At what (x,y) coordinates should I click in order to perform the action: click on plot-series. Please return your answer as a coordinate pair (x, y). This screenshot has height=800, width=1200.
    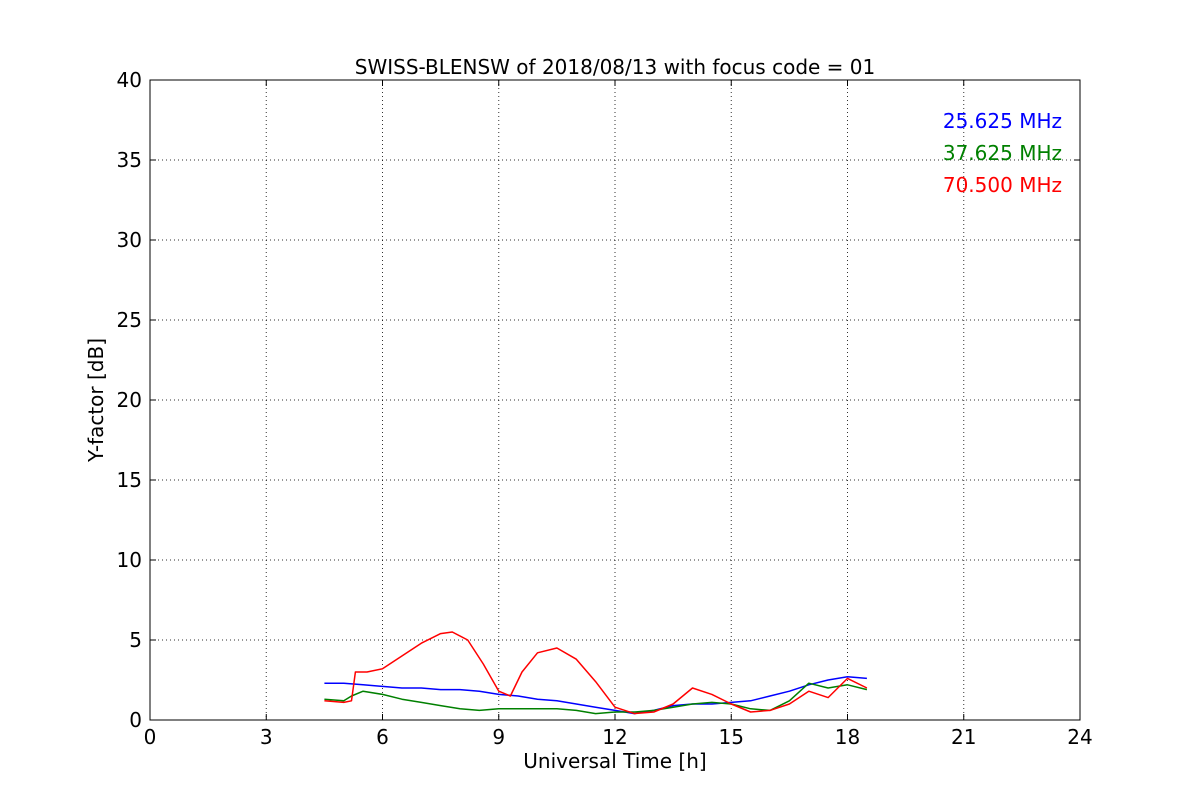
    Looking at the image, I should click on (596, 673).